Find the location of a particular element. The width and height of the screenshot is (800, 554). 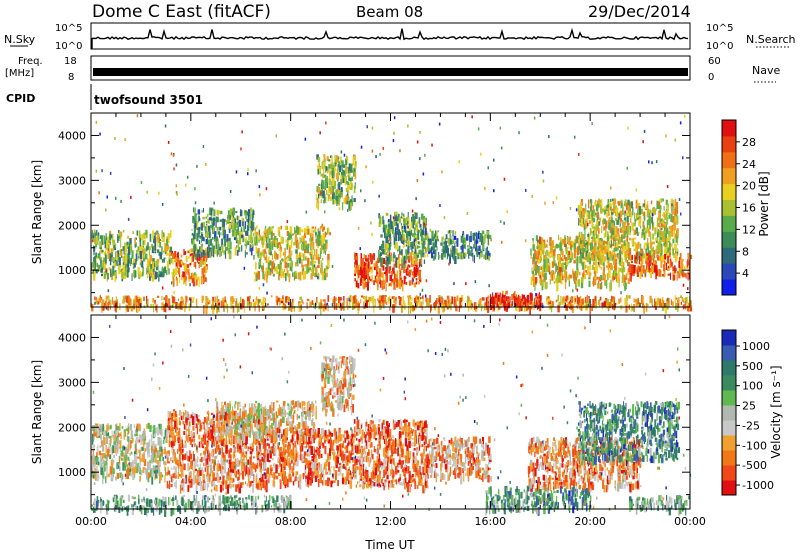

nave-tick-bottom: 0 is located at coordinates (711, 77).